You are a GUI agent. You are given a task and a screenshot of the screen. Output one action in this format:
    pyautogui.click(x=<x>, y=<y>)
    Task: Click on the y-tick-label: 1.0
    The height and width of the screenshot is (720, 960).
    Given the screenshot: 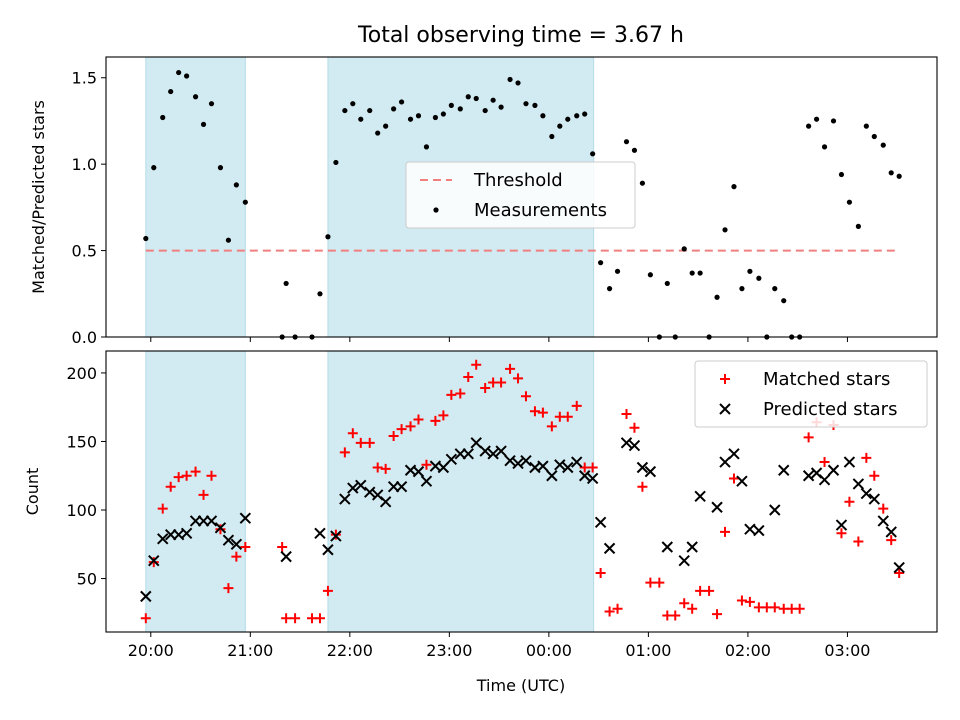 What is the action you would take?
    pyautogui.click(x=84, y=164)
    